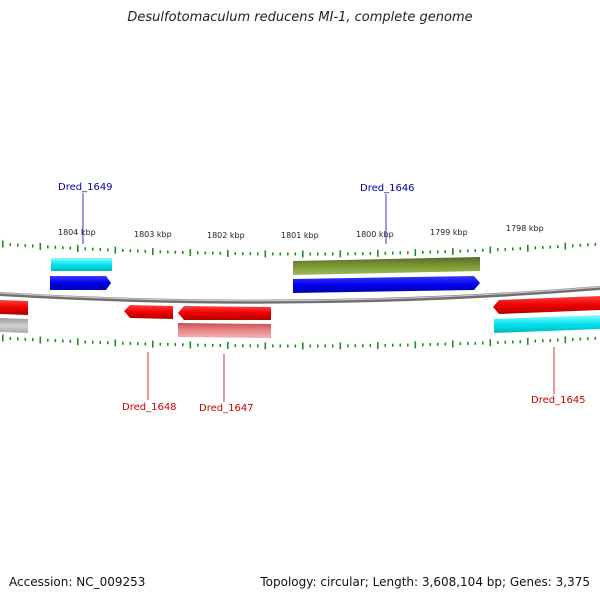 The image size is (600, 600). Describe the element at coordinates (149, 407) in the screenshot. I see `gene-label-dred-1648: Dred_1648` at that location.